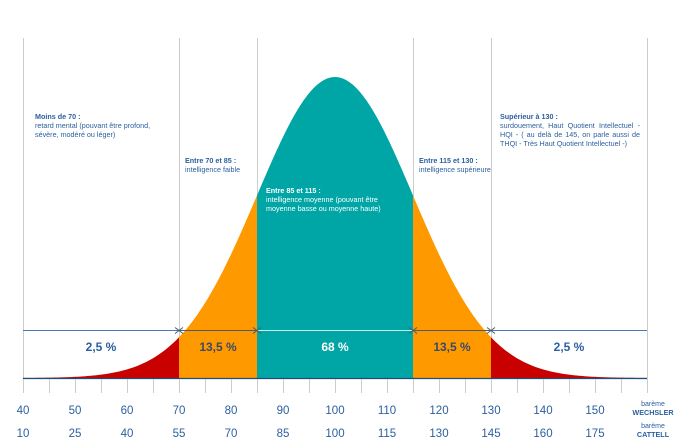 The height and width of the screenshot is (448, 685). What do you see at coordinates (293, 190) in the screenshot?
I see `annotation-title: Entre 85 et 115 :` at bounding box center [293, 190].